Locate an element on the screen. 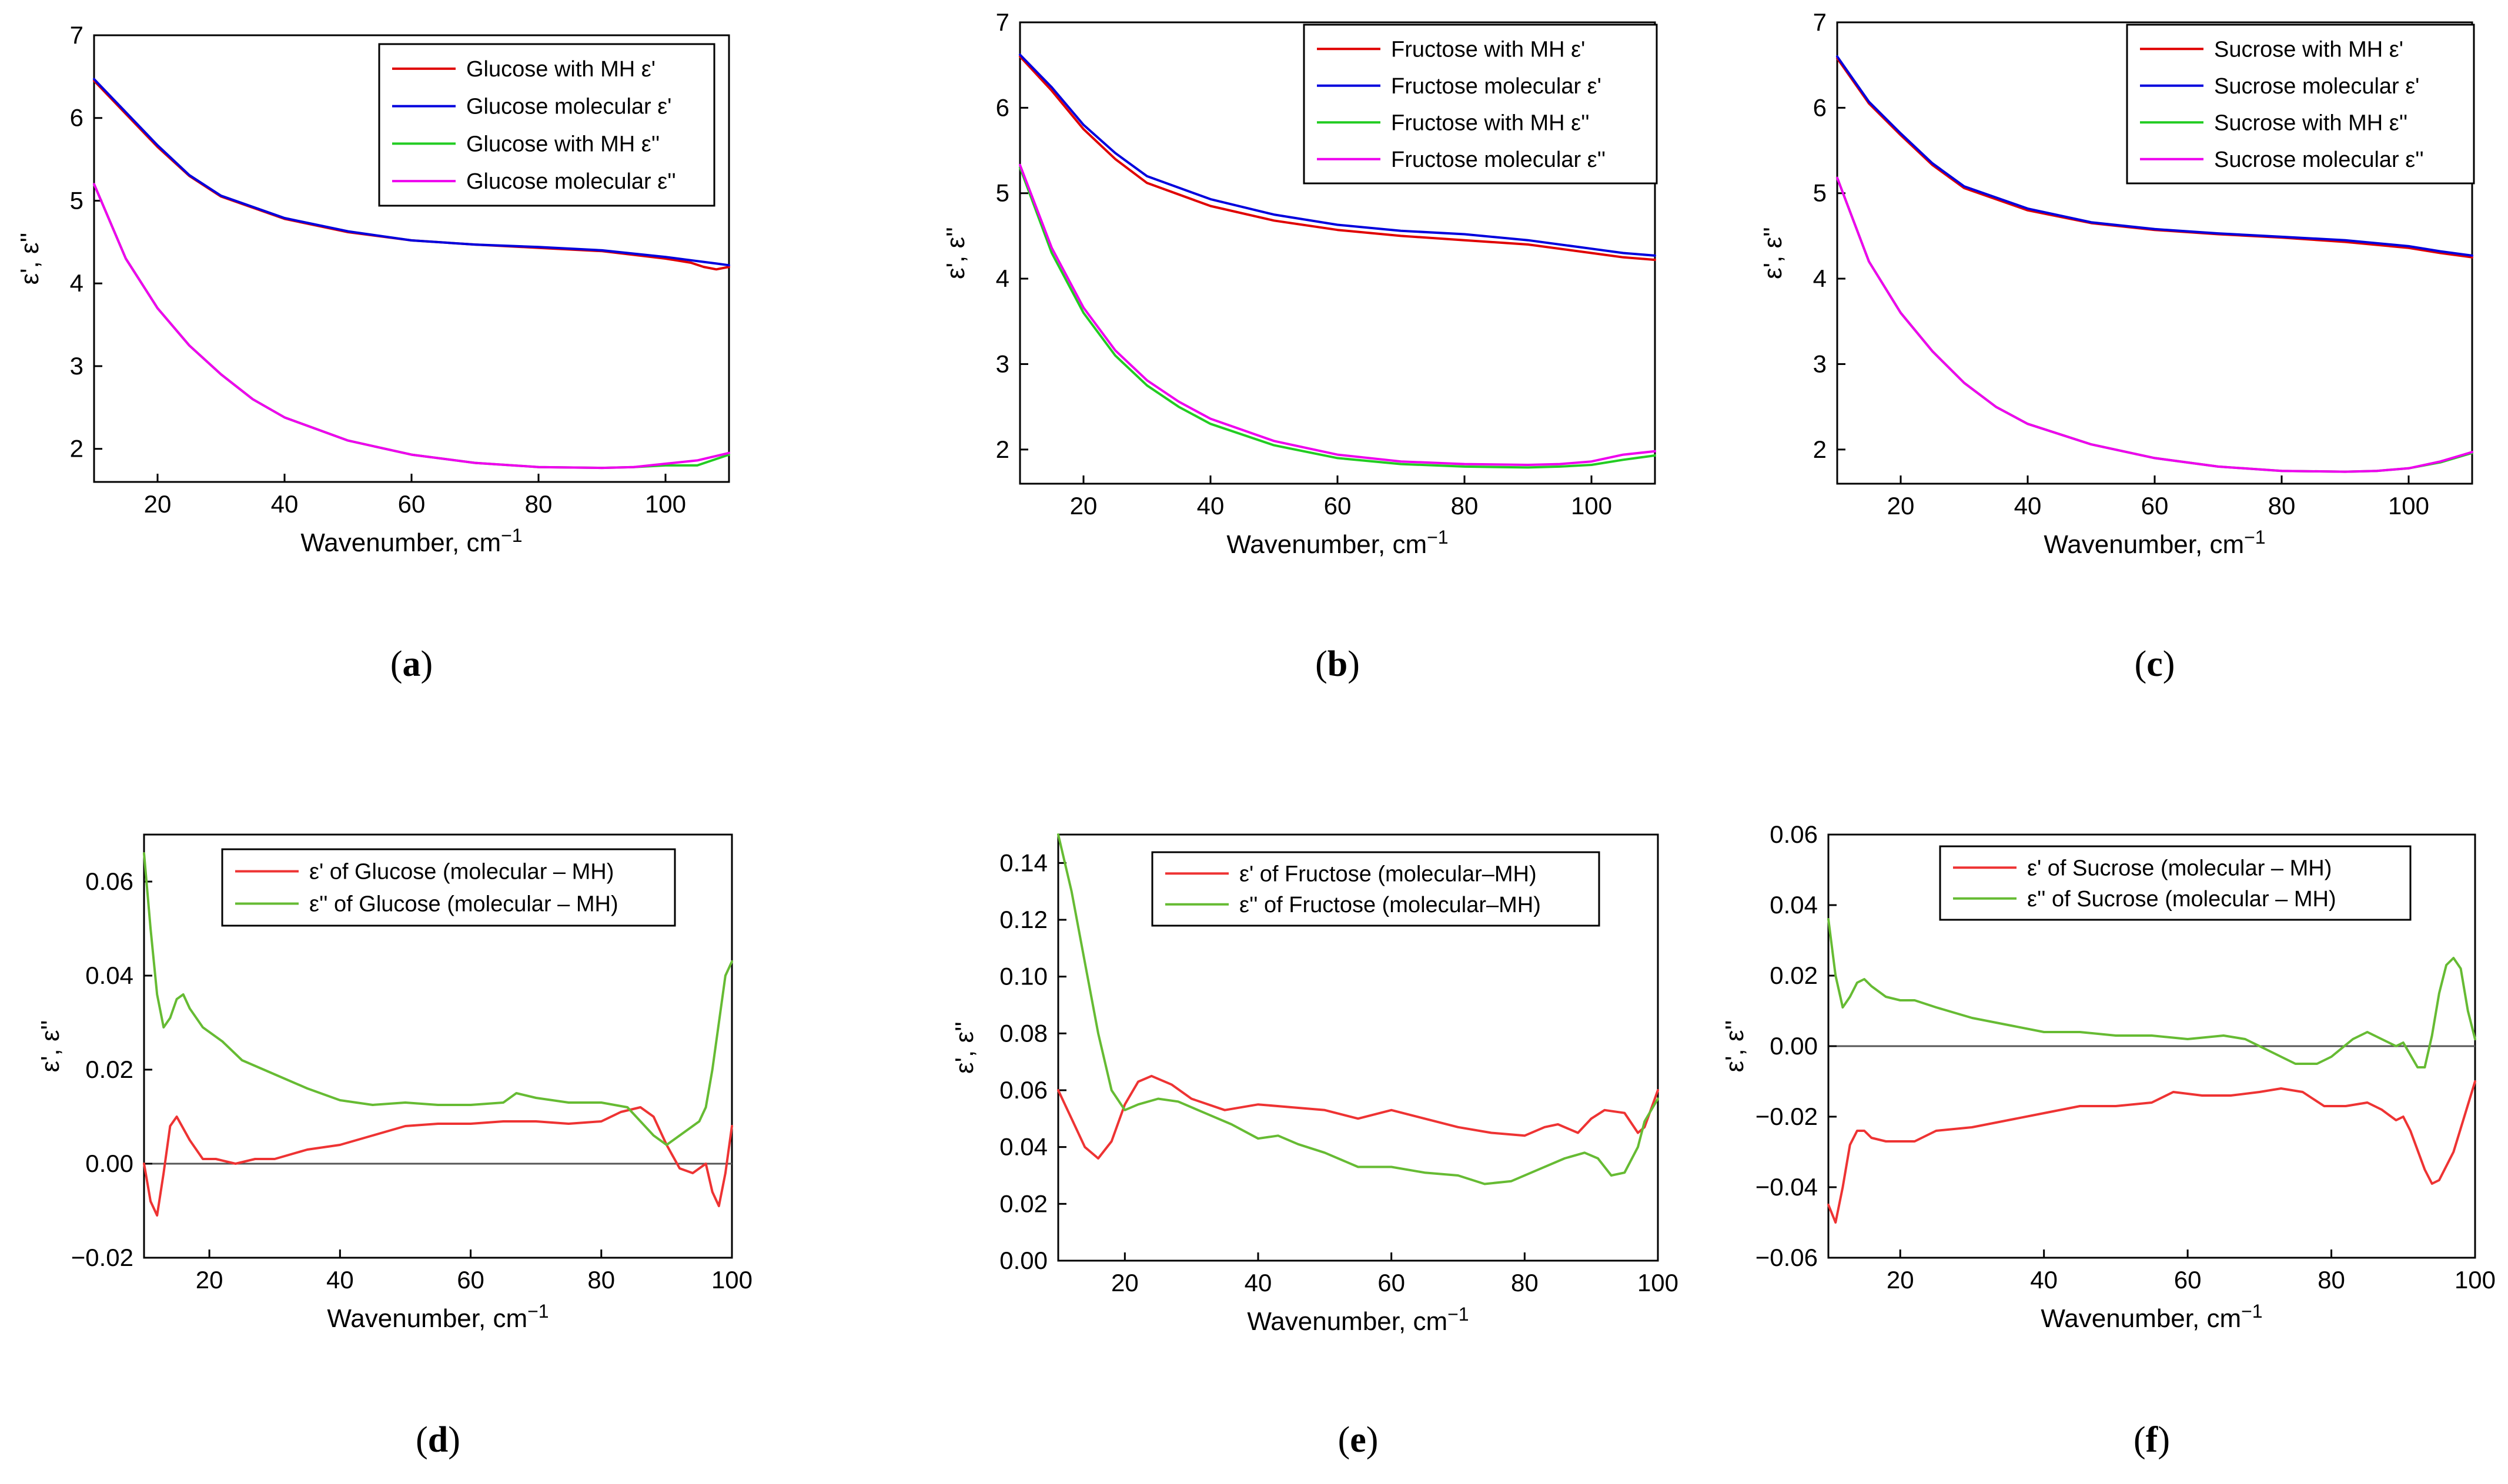 This screenshot has height=1484, width=2508. legend-box is located at coordinates (1480, 104).